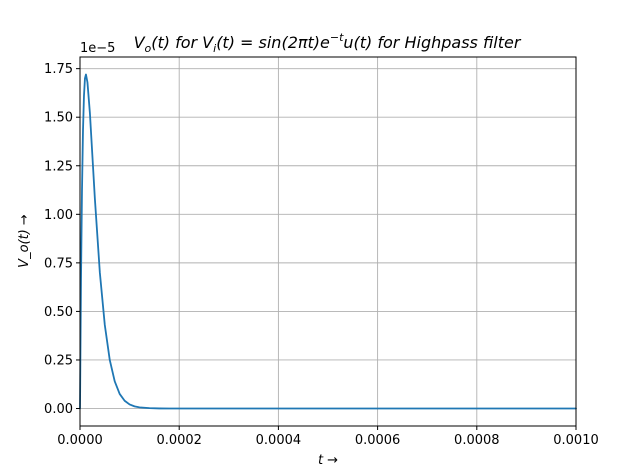 The height and width of the screenshot is (476, 640). I want to click on y-axis-label: V_o(t) →, so click(24, 241).